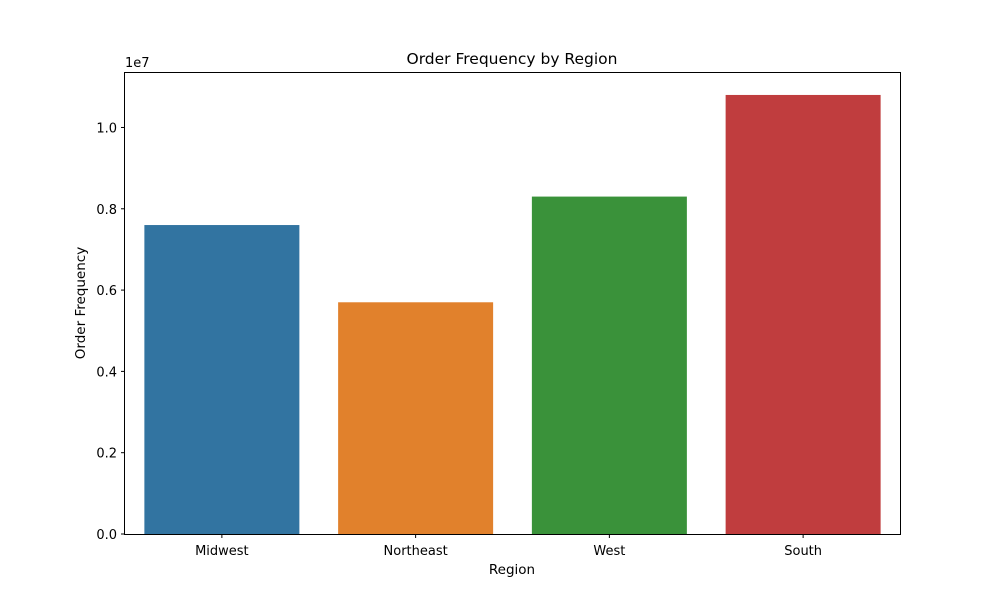  What do you see at coordinates (416, 551) in the screenshot?
I see `x-tick-label: Northeast` at bounding box center [416, 551].